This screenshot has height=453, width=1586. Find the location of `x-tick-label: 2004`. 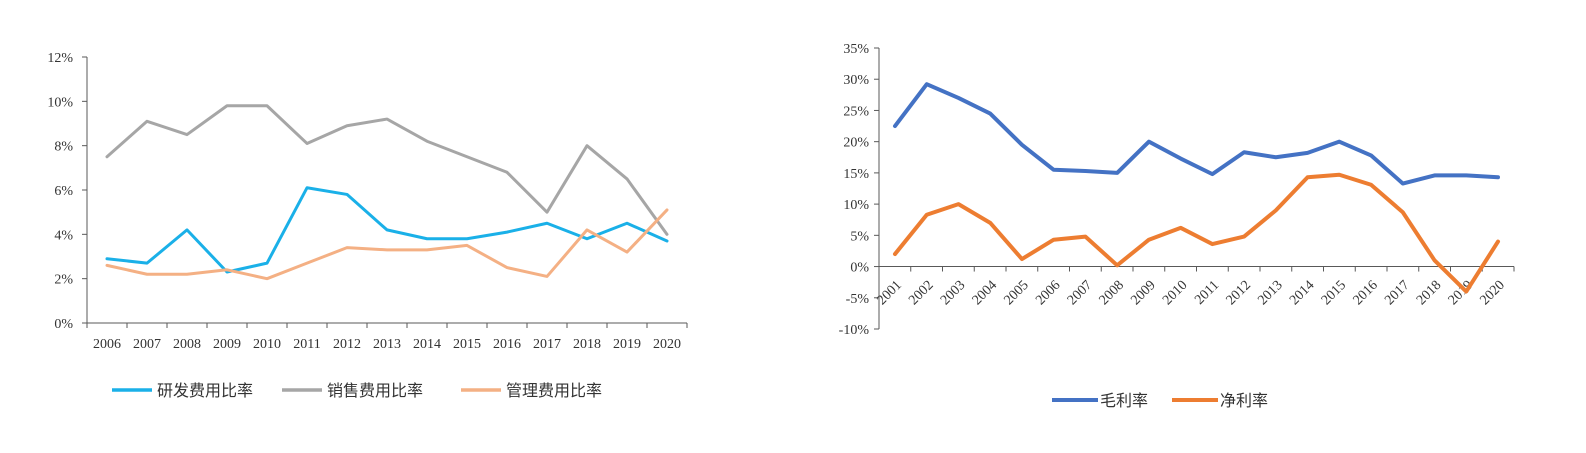

x-tick-label: 2004 is located at coordinates (985, 293).